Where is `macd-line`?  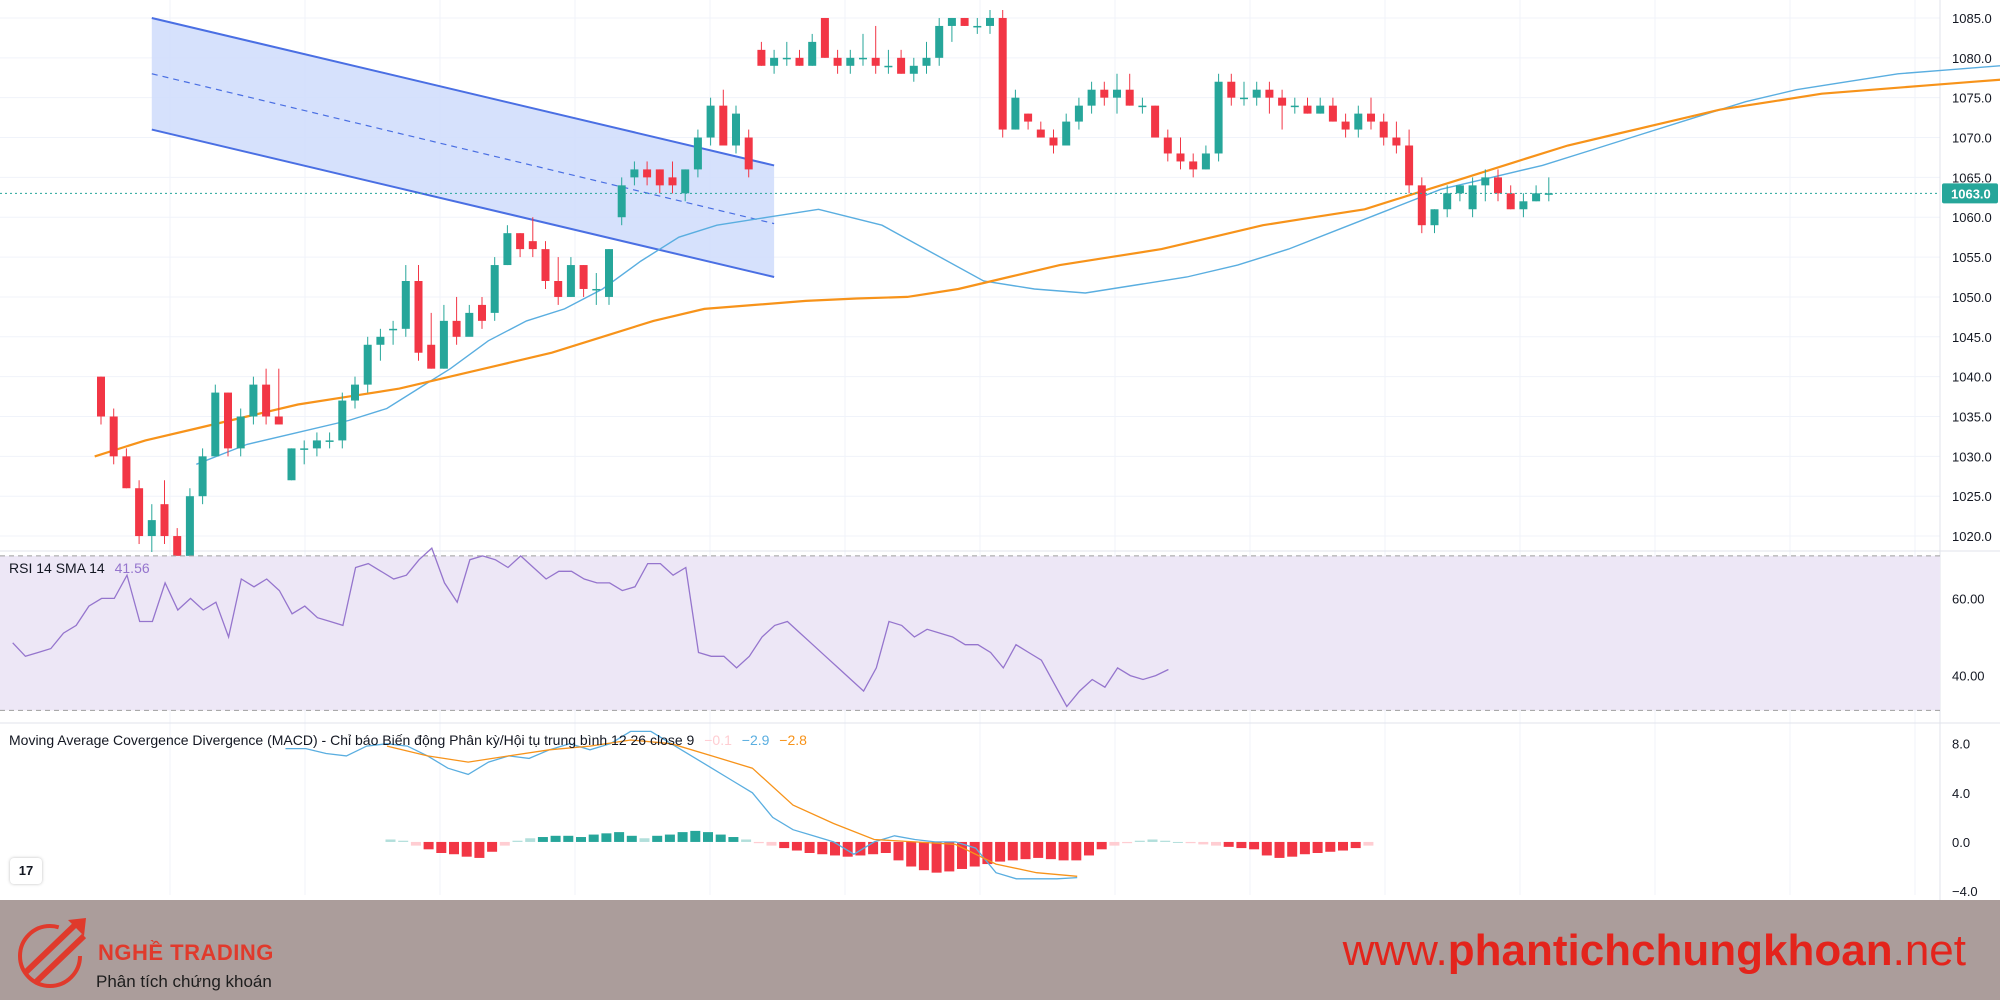
macd-line is located at coordinates (681, 805).